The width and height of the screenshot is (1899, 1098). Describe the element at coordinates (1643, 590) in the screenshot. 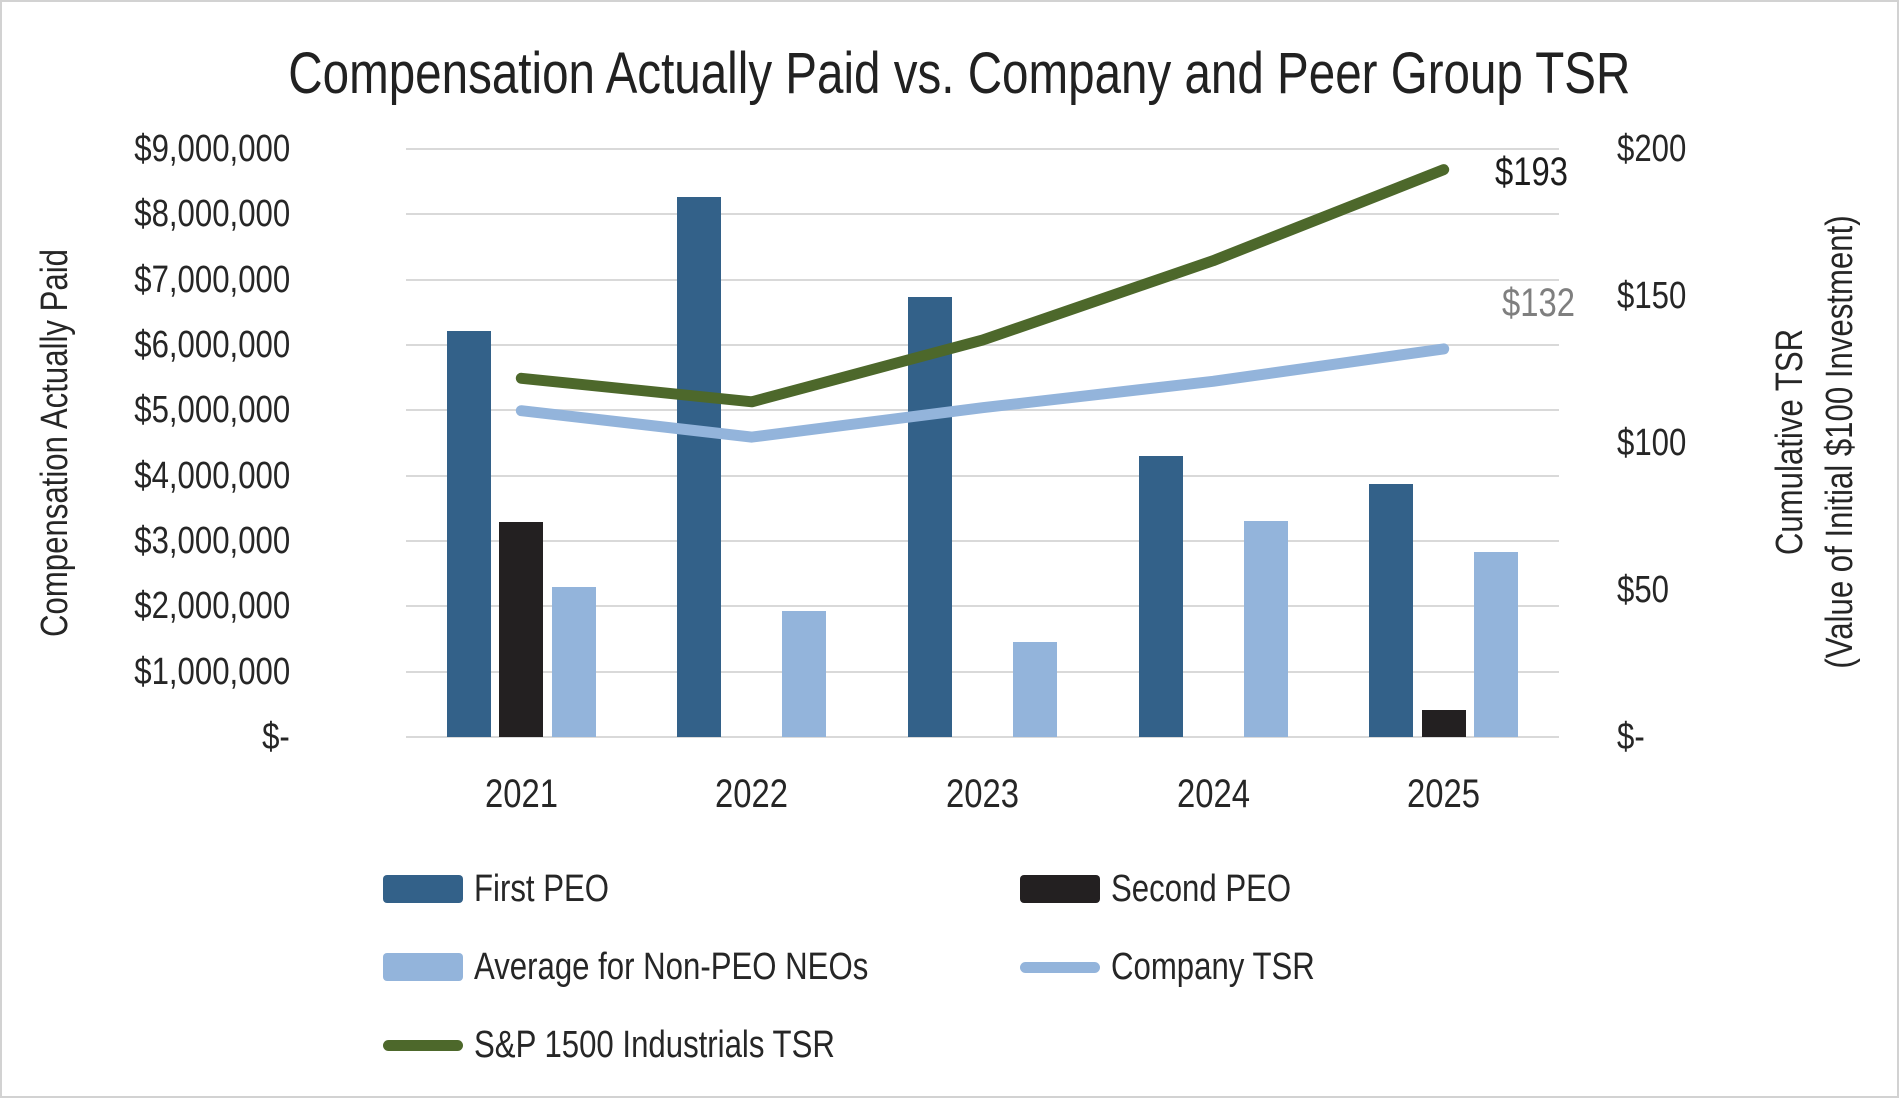

I see `right-axis-tick-label: $50` at that location.